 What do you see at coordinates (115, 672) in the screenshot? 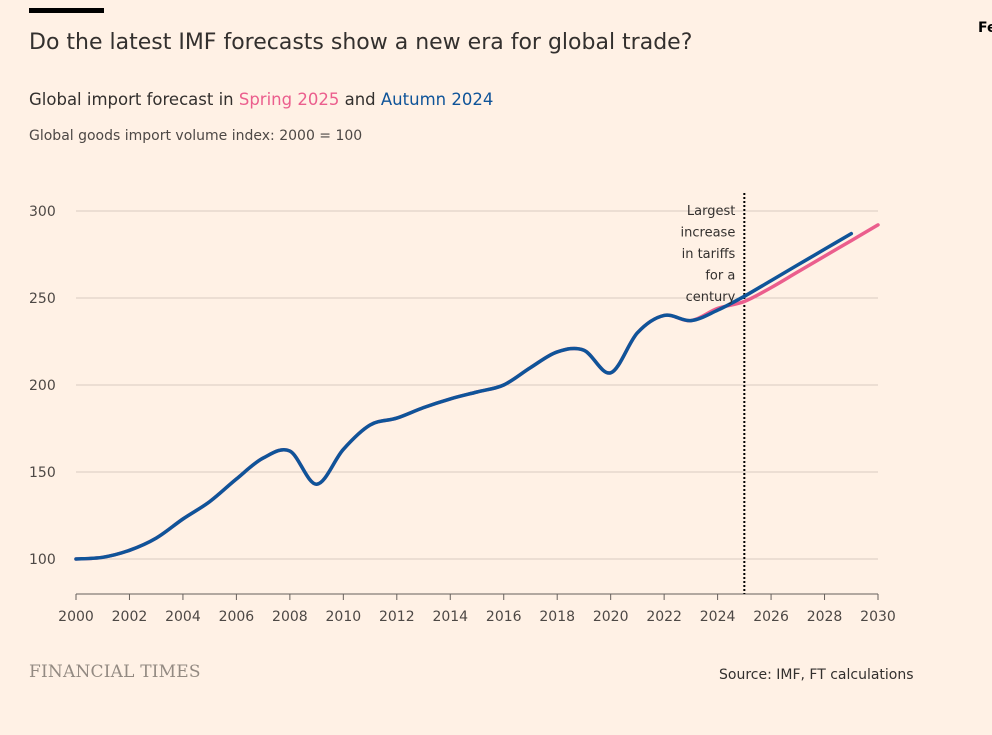
I see `ft-logo: FINANCIAL TIMES` at bounding box center [115, 672].